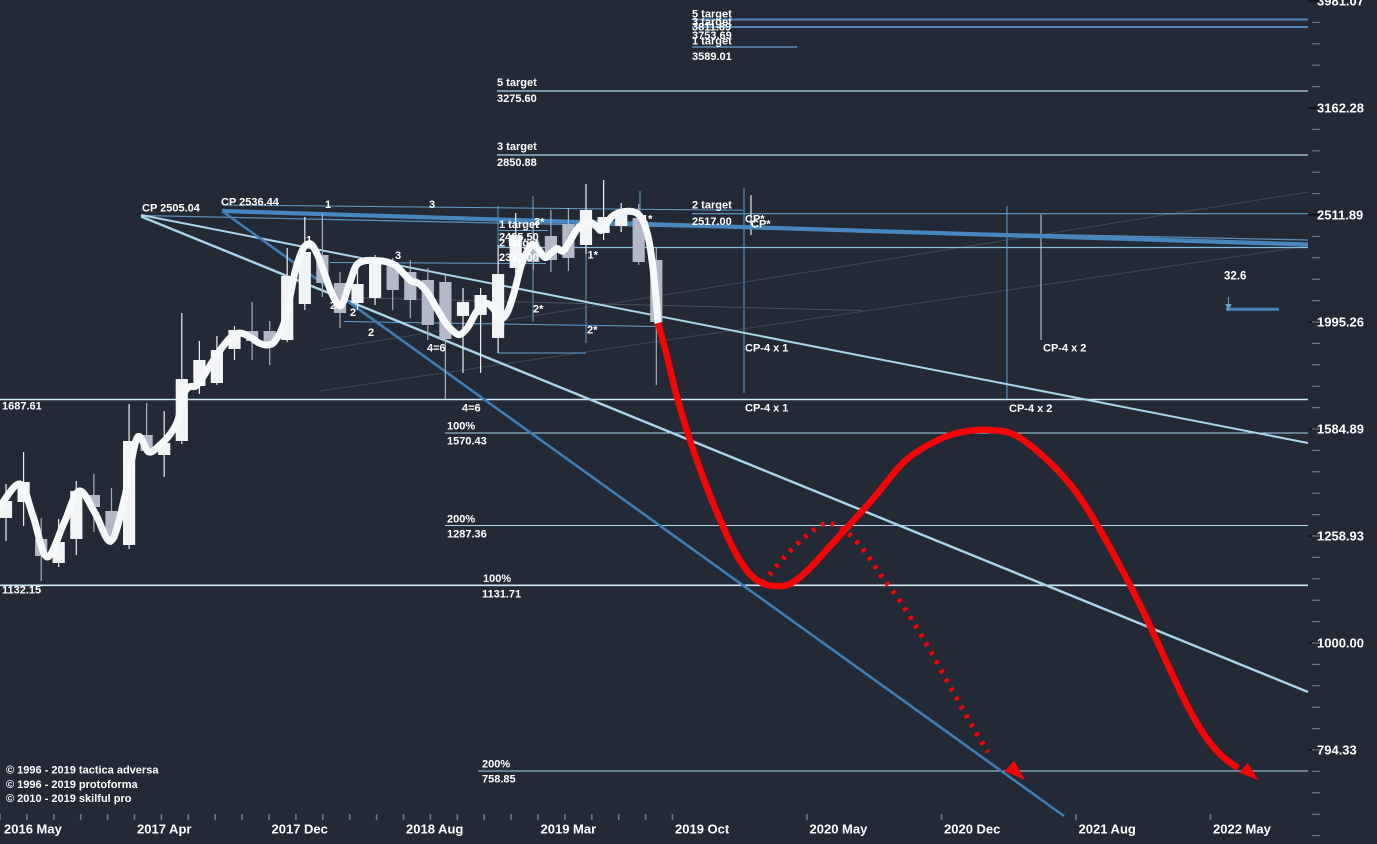  I want to click on svg-text: 794.33, so click(1337, 750).